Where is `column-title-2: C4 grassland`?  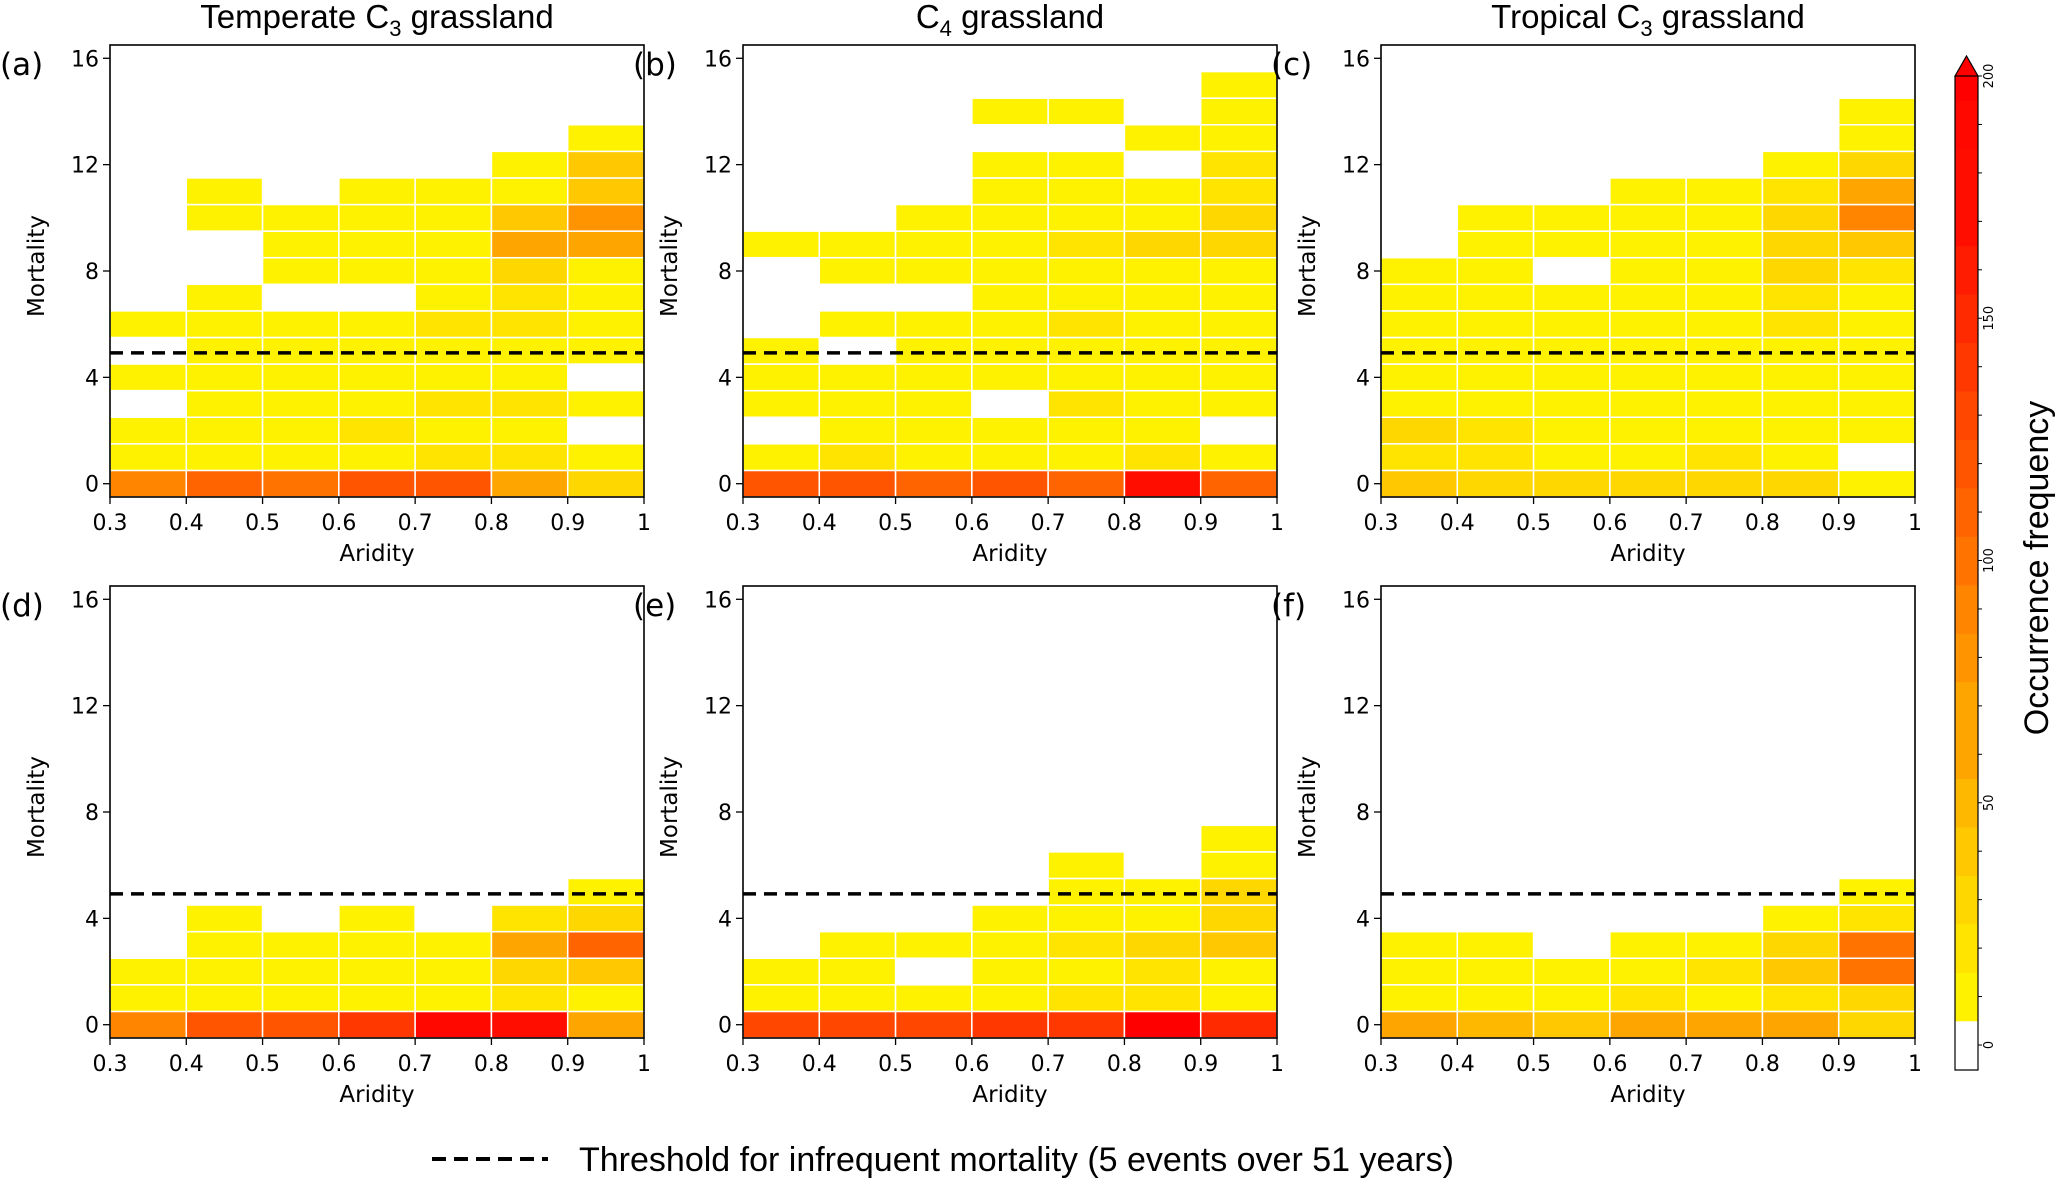
column-title-2: C4 grassland is located at coordinates (1010, 20).